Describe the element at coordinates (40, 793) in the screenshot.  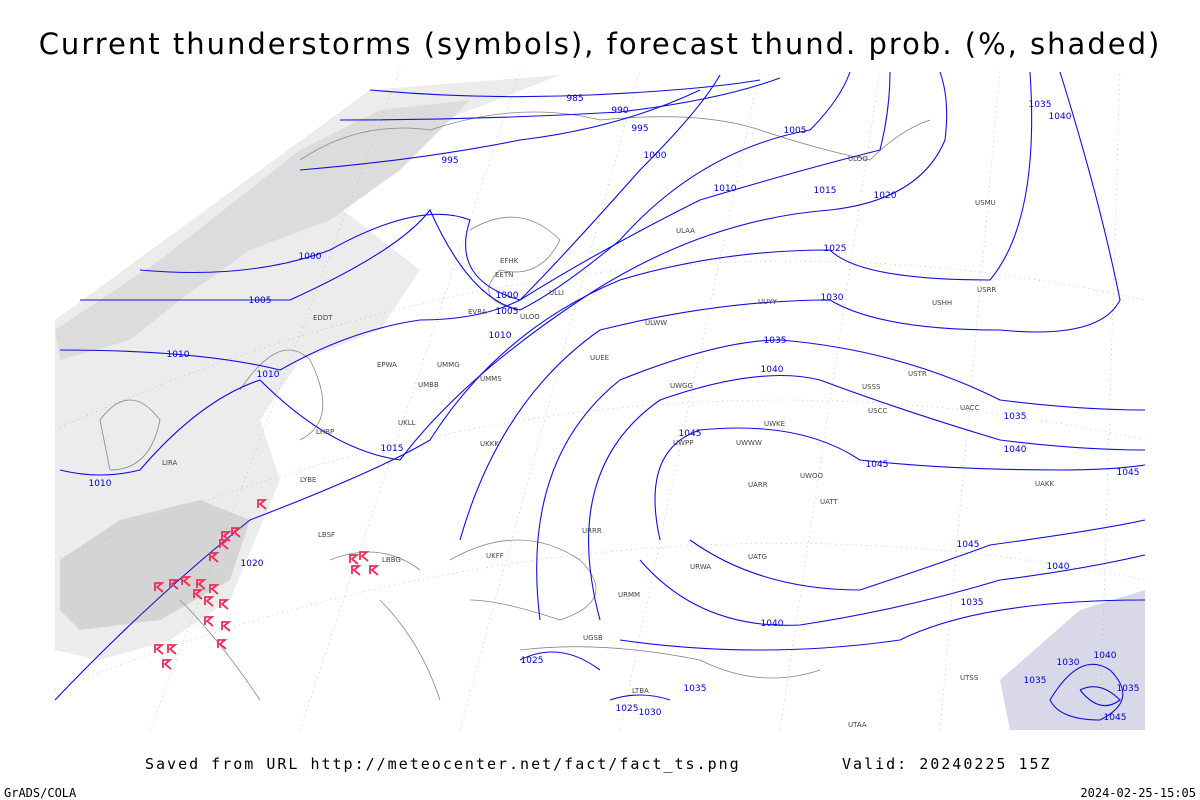
I see `credit: GrADS/COLA` at that location.